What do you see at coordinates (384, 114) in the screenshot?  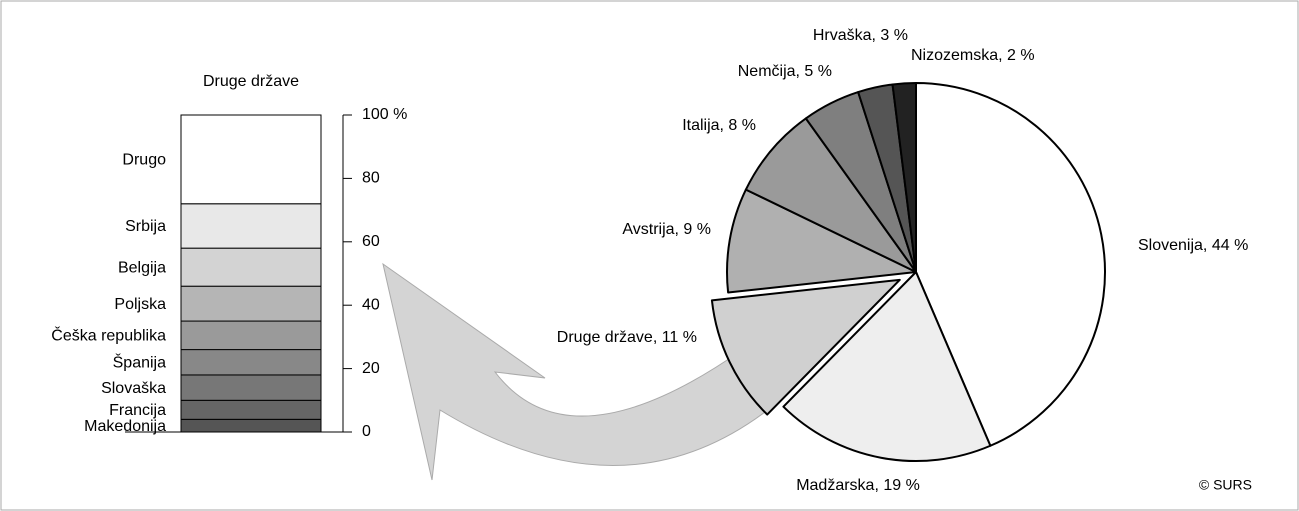 I see `y-tick-label: 100 %` at bounding box center [384, 114].